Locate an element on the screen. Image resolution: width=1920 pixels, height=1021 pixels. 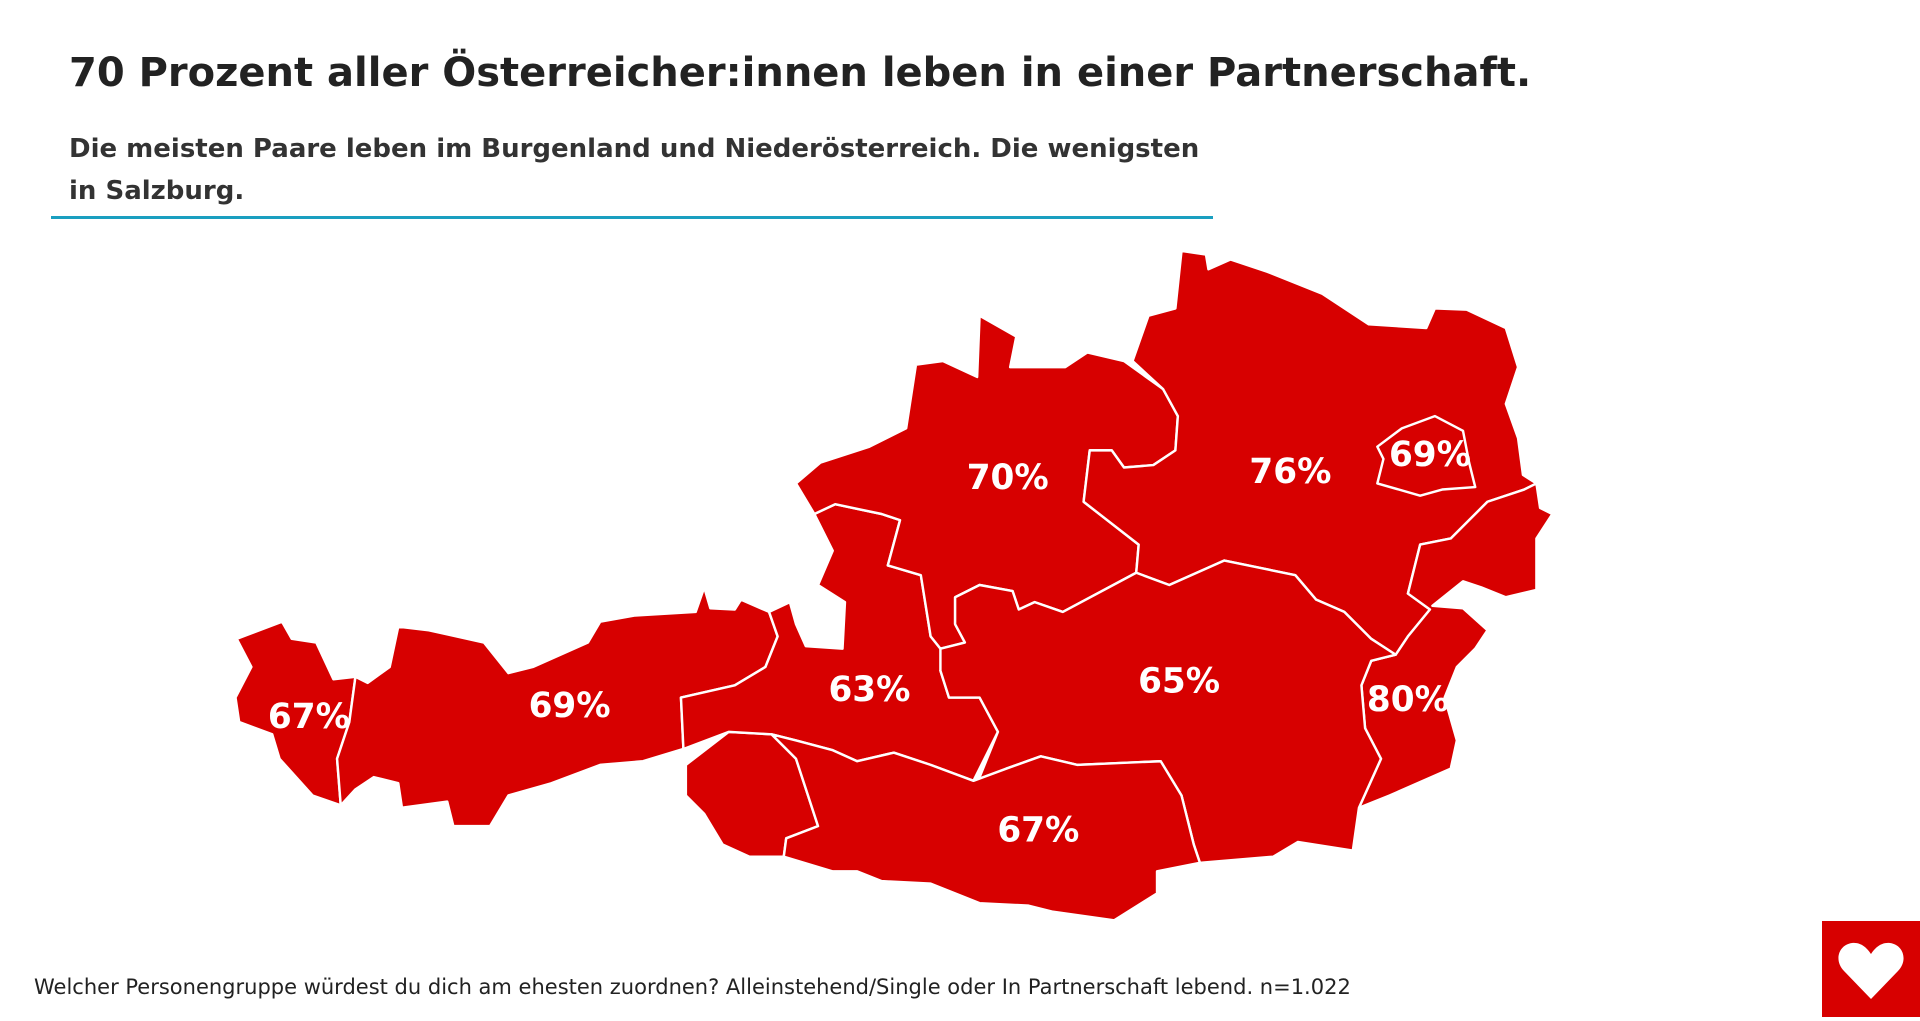
logo is located at coordinates (1871, 969).